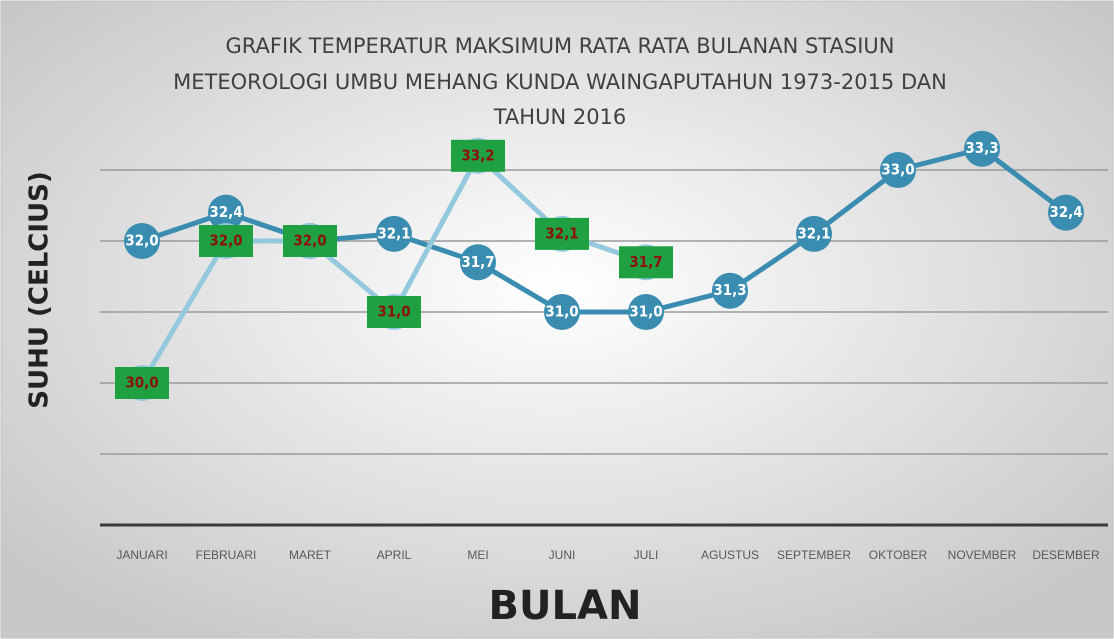 Image resolution: width=1114 pixels, height=639 pixels. I want to click on data-label: 33,3, so click(981, 148).